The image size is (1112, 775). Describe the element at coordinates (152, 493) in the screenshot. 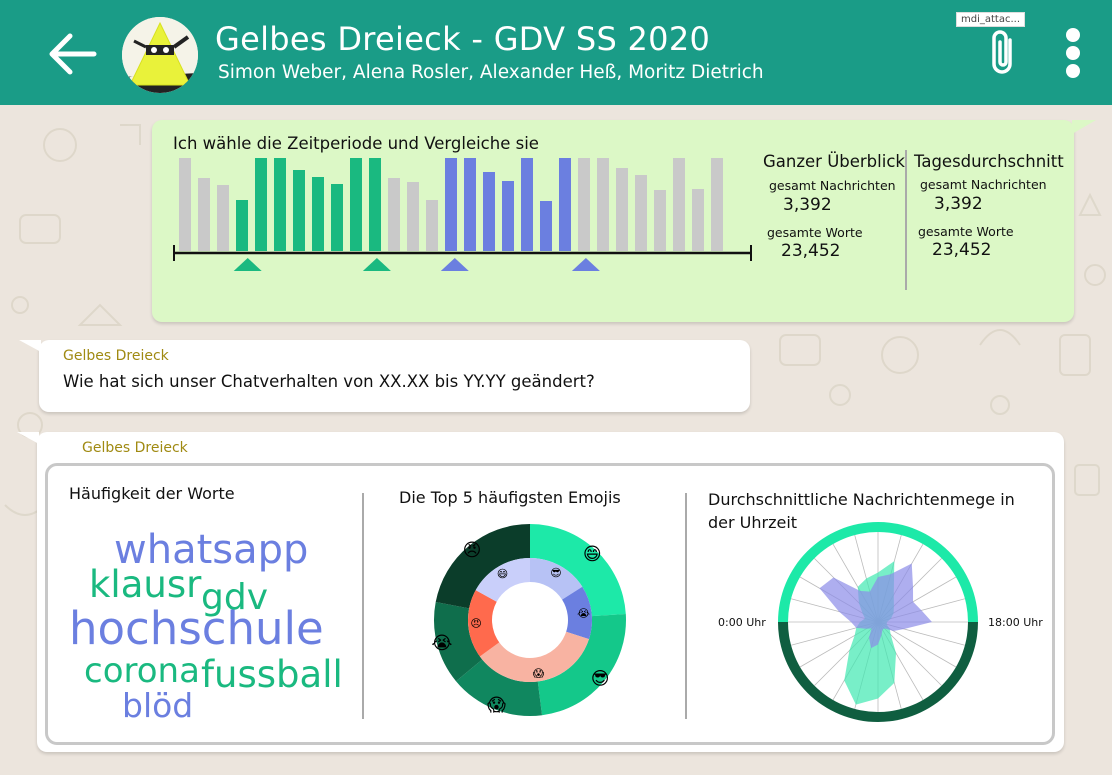

I see `wordcloud-title: Häufigkeit der Worte` at that location.